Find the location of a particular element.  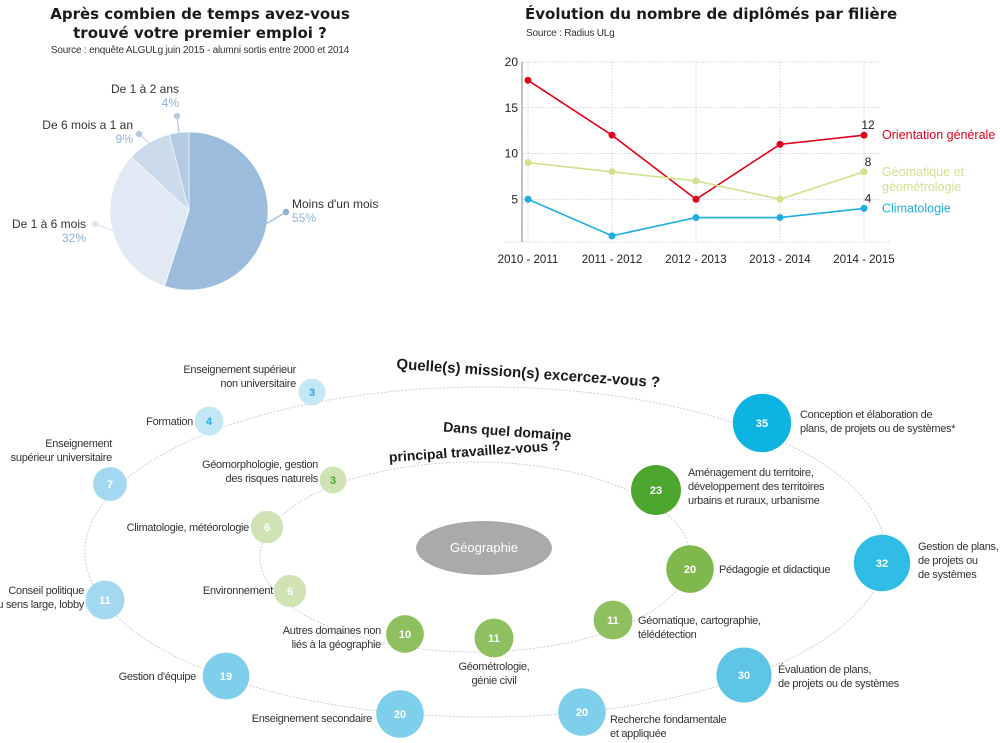

series-2: 4 is located at coordinates (698, 215).